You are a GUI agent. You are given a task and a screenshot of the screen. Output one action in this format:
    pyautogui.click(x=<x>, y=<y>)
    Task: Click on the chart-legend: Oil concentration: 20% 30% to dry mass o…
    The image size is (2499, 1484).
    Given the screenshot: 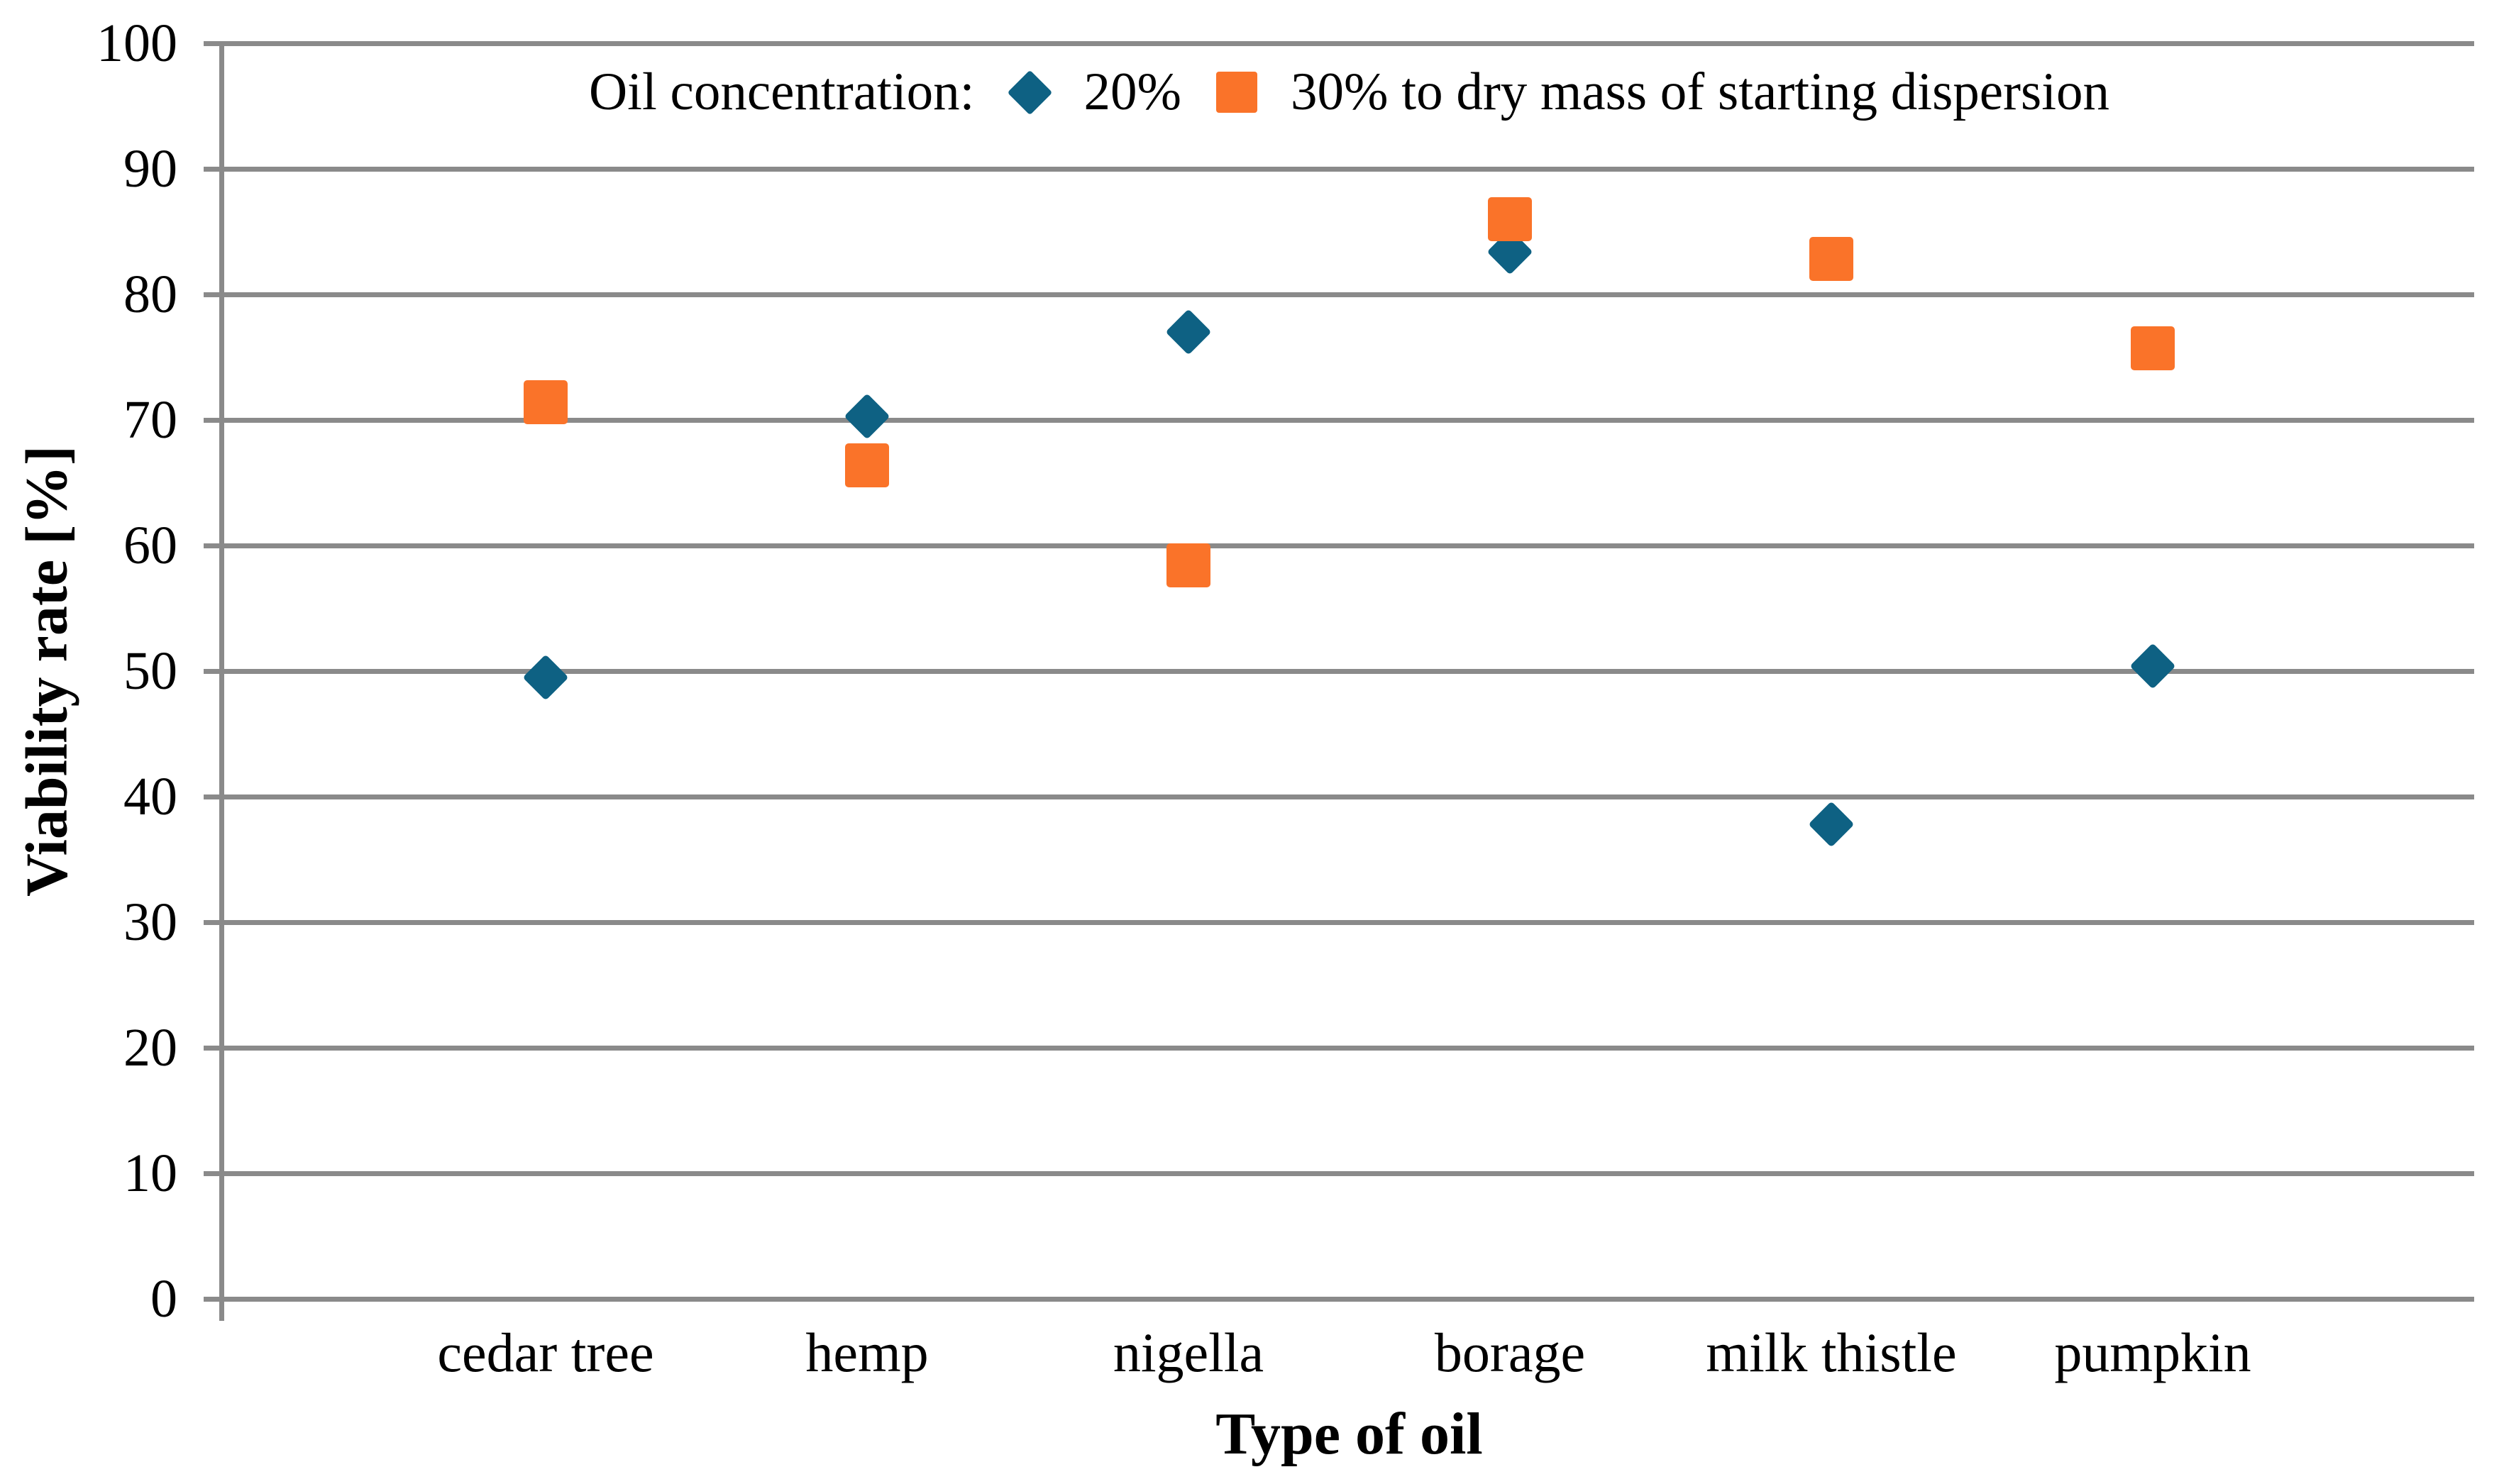 What is the action you would take?
    pyautogui.click(x=1349, y=92)
    